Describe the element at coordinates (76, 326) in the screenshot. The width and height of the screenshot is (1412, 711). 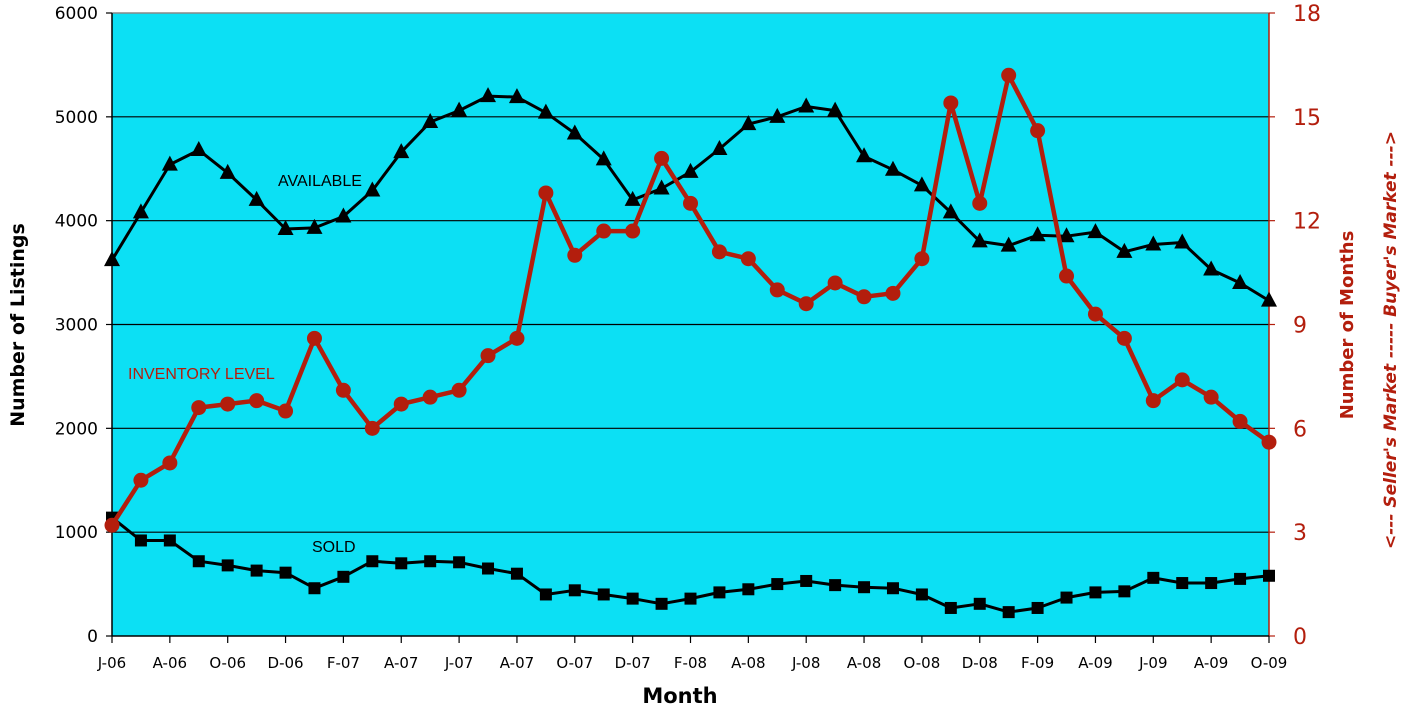
I see `y-tick-label: 3000` at that location.